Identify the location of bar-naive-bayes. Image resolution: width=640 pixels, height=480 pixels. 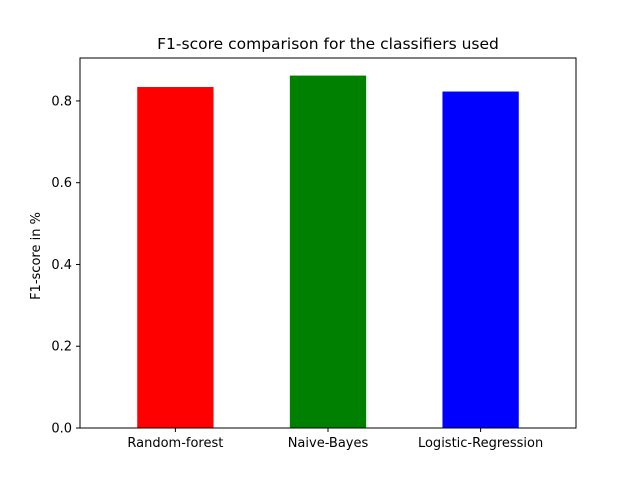
(328, 251).